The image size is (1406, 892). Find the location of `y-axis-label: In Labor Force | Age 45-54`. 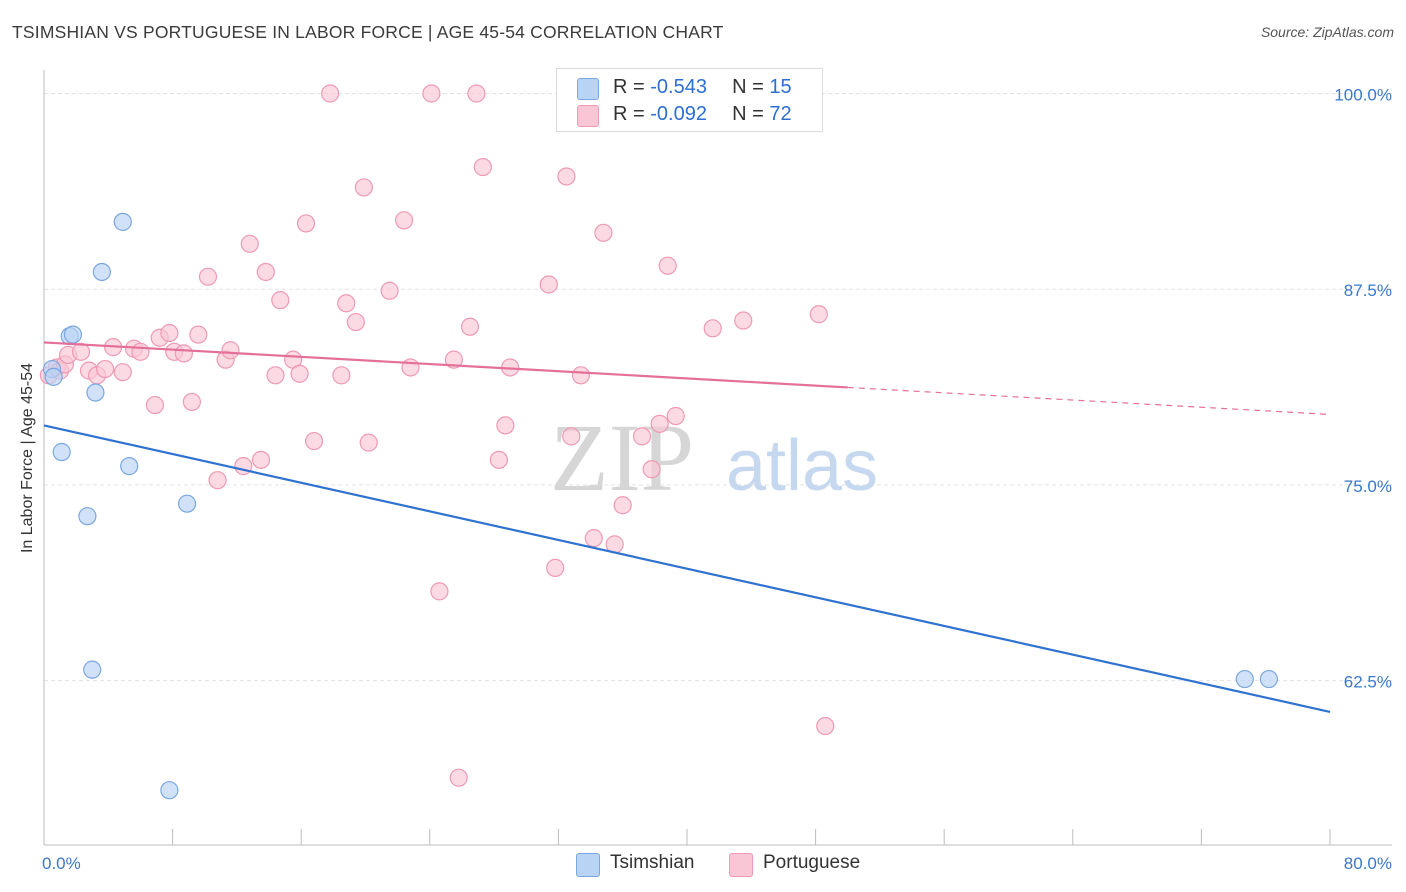

y-axis-label: In Labor Force | Age 45-54 is located at coordinates (27, 458).